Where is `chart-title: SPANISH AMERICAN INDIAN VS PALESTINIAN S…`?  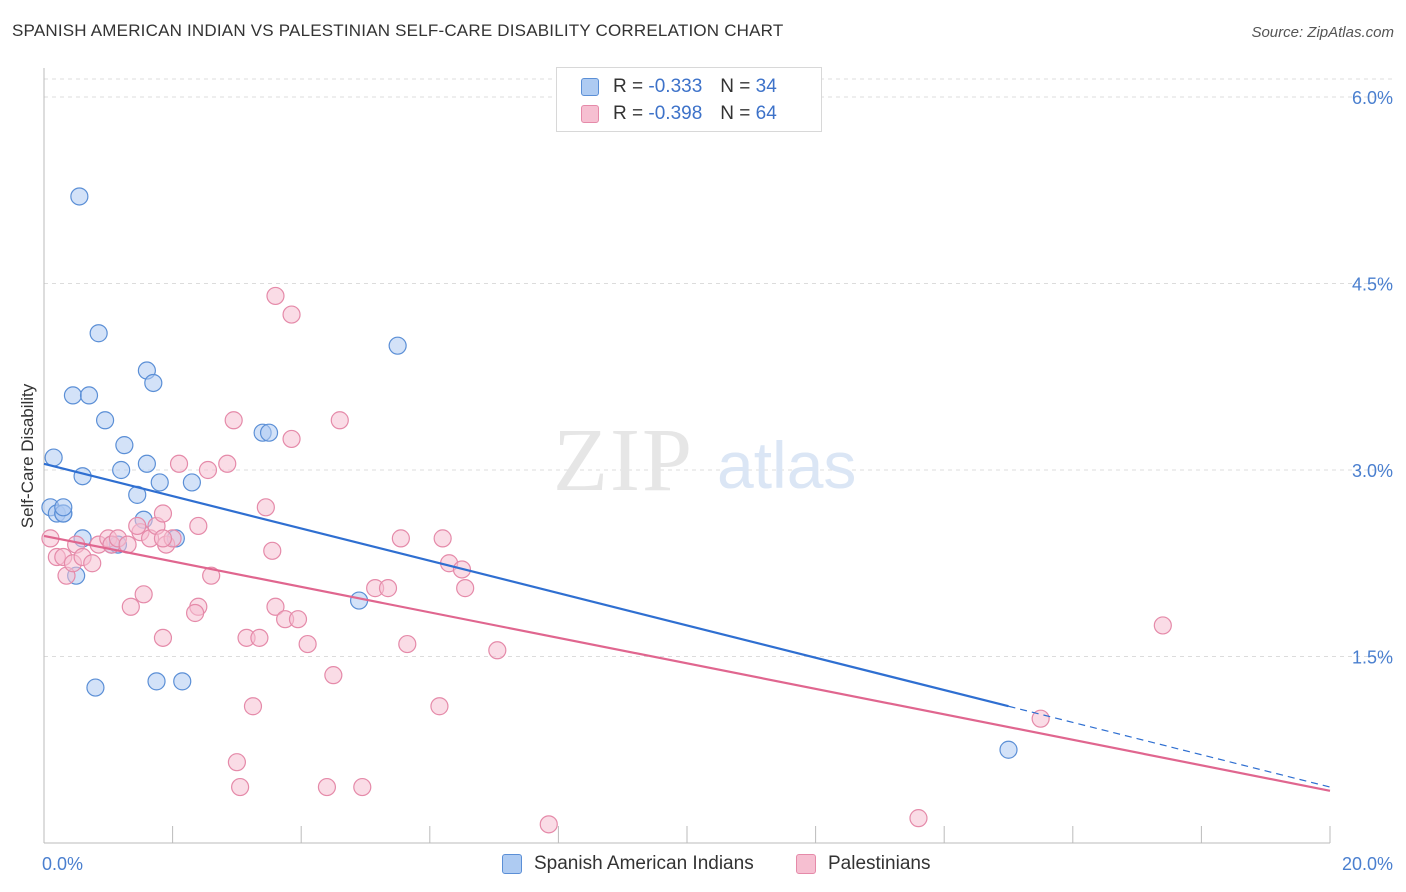 chart-title: SPANISH AMERICAN INDIAN VS PALESTINIAN S… is located at coordinates (398, 30).